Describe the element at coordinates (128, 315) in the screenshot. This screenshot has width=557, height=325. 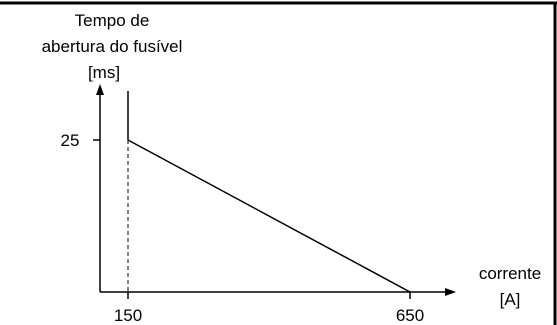
I see `x-tick-label-150: 150` at that location.